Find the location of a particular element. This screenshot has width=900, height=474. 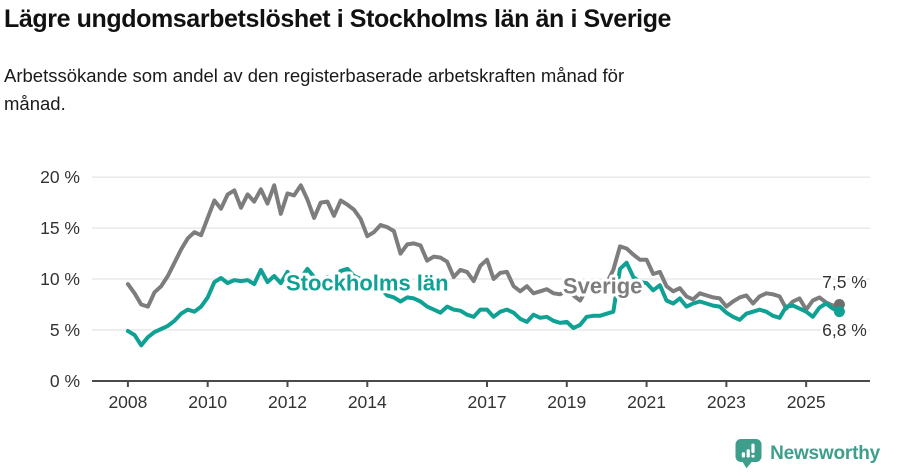

footer: Newsworthy is located at coordinates (807, 453).